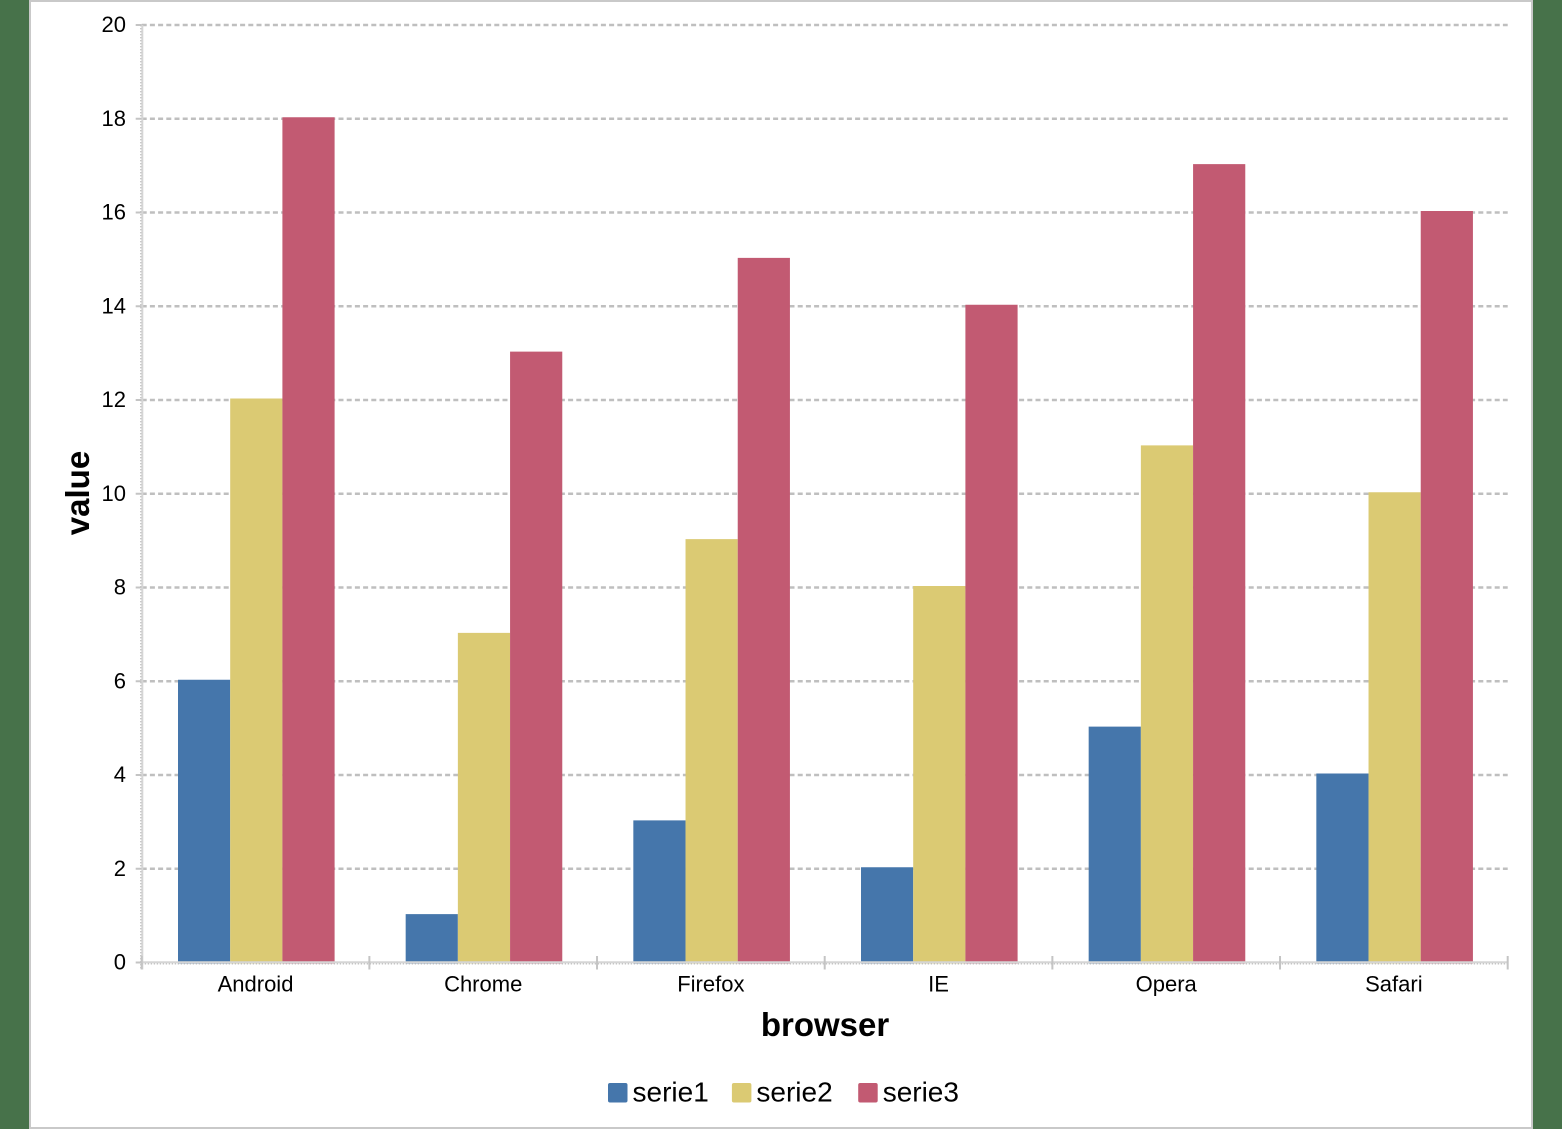  I want to click on svg-text: browser, so click(825, 1024).